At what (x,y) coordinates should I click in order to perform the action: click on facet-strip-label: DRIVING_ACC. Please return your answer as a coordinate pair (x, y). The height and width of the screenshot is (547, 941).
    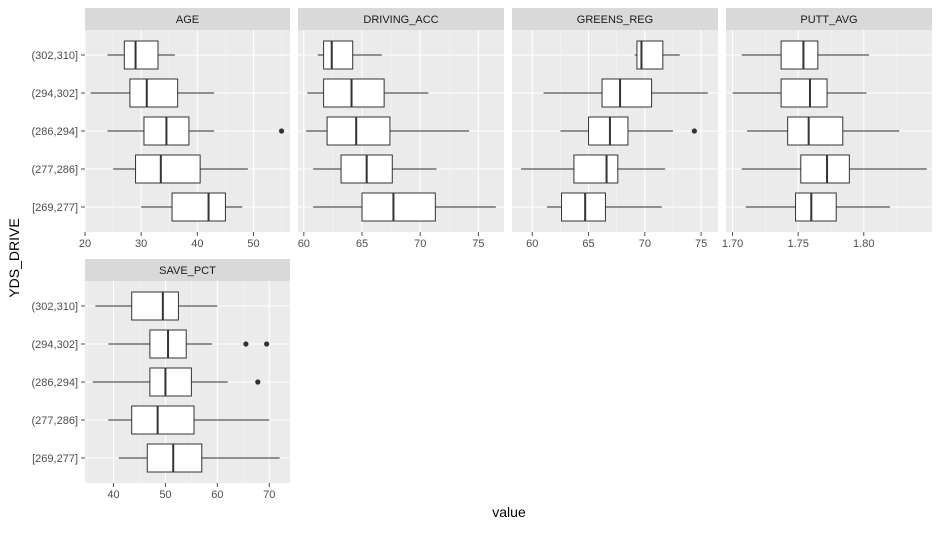
    Looking at the image, I should click on (400, 20).